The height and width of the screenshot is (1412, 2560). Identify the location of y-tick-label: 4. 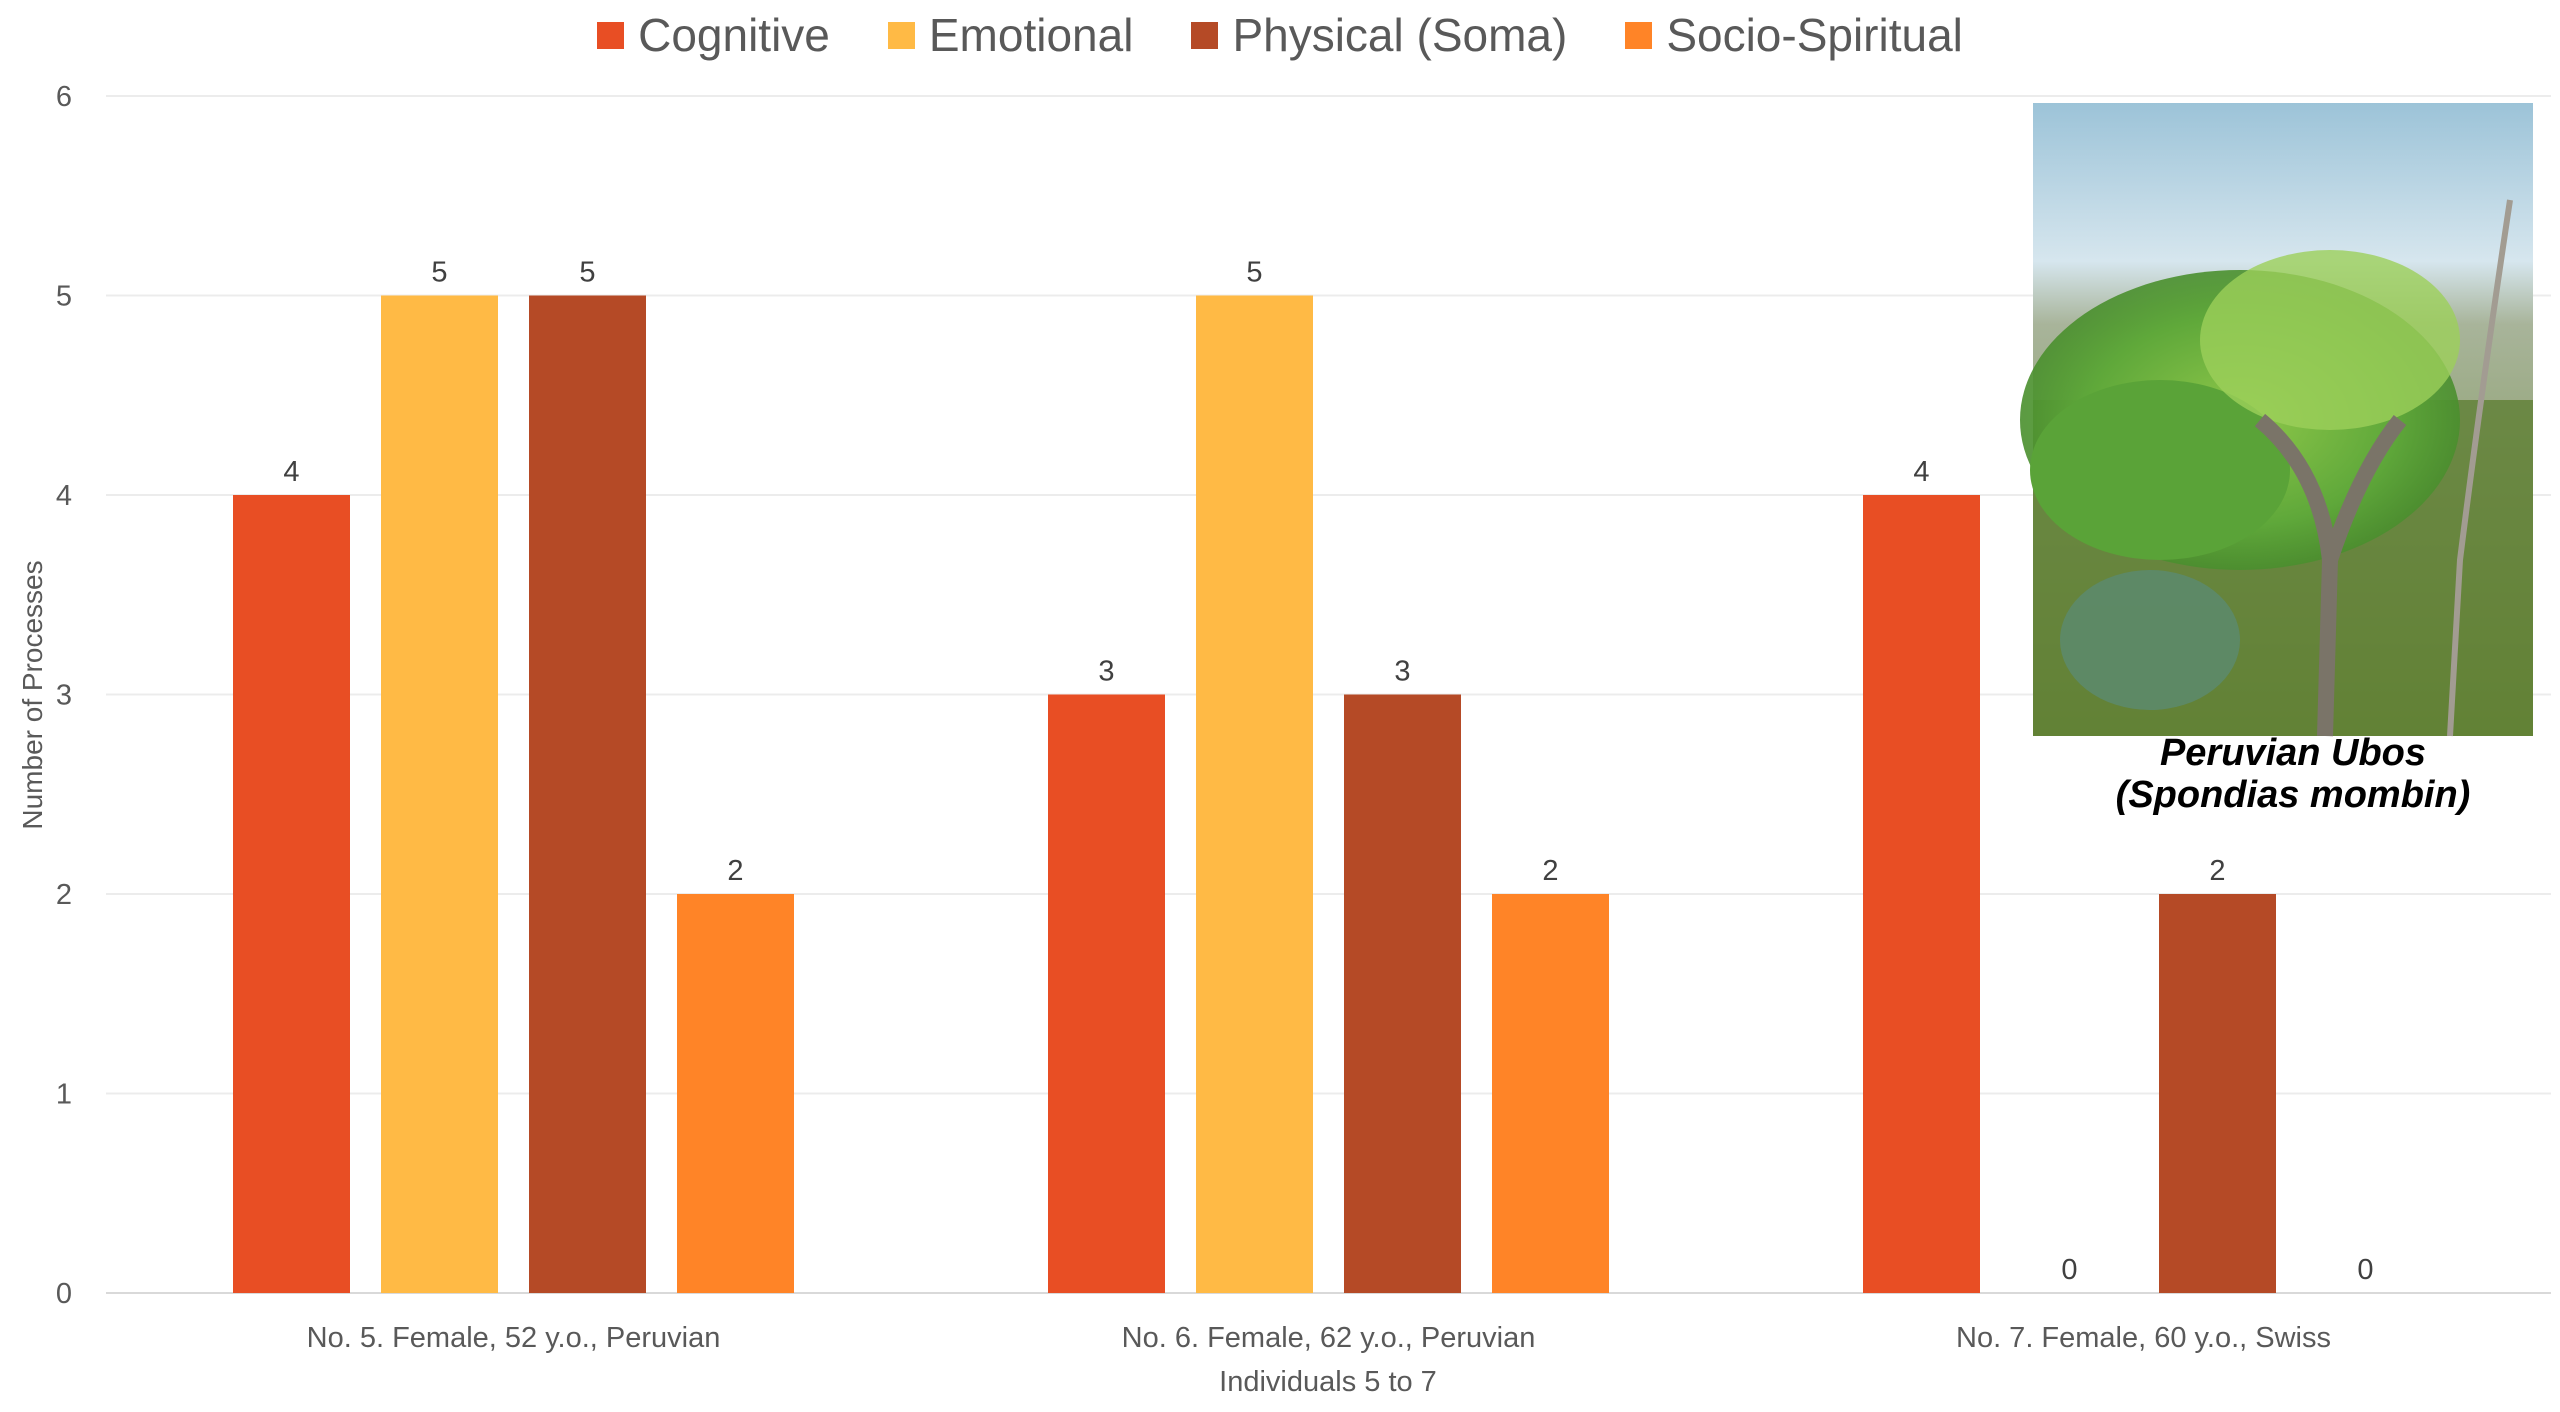
(64, 496).